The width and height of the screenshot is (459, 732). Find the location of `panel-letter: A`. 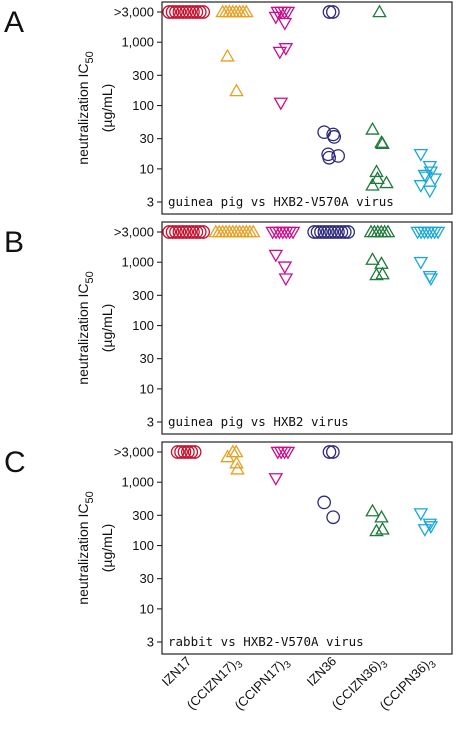

panel-letter: A is located at coordinates (14, 22).